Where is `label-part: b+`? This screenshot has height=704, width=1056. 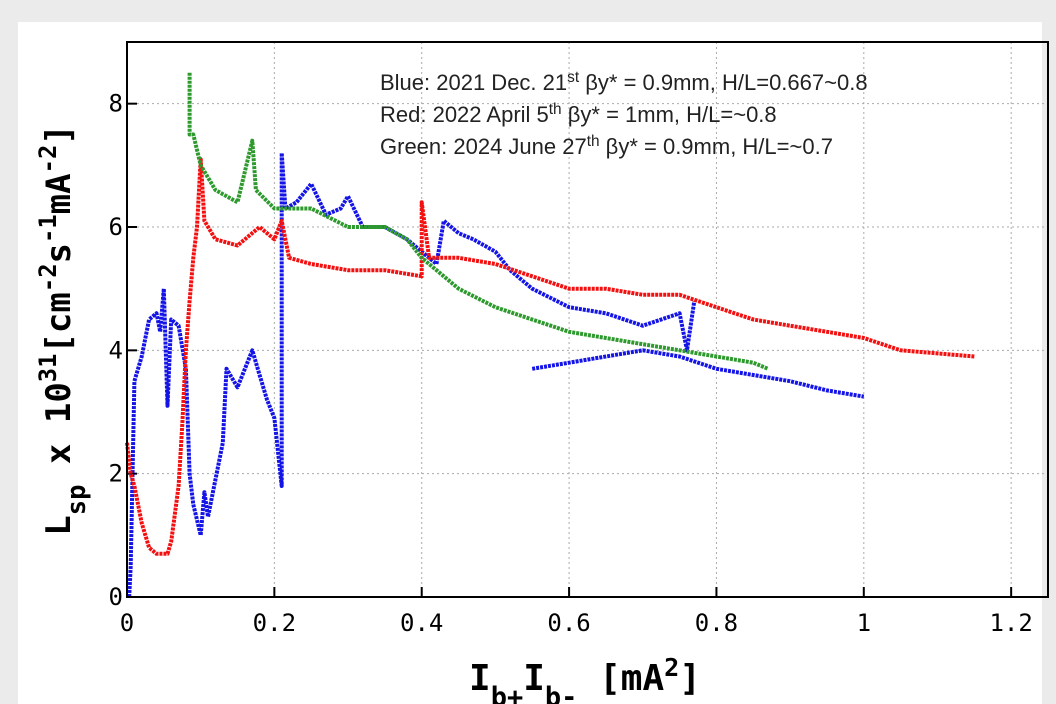 label-part: b+ is located at coordinates (507, 693).